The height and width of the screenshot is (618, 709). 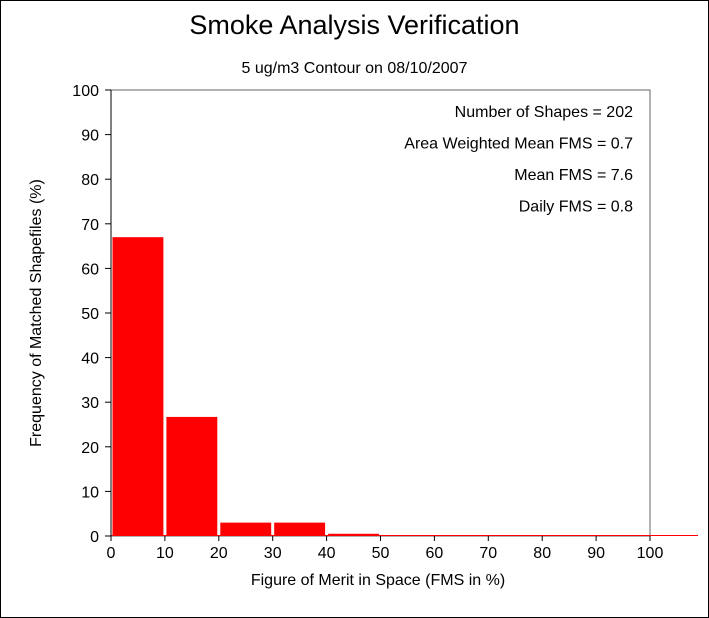 I want to click on chart-subtitle: 5 ug/m3 Contour on 08/10/2007, so click(x=354, y=68).